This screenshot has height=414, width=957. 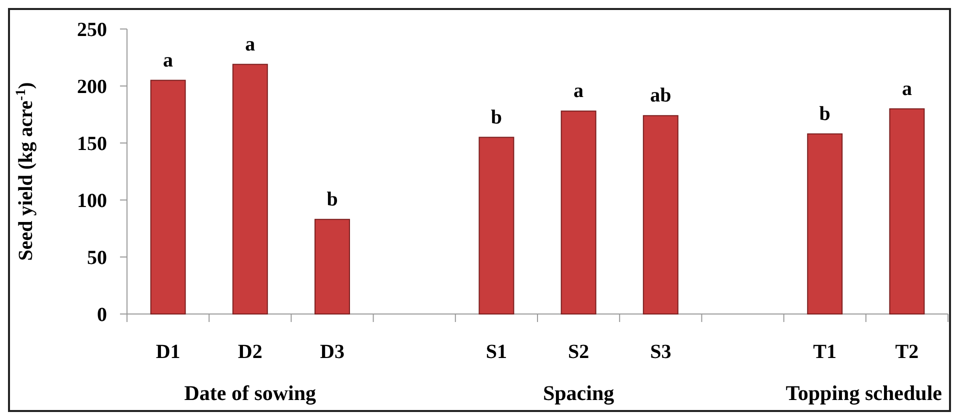 I want to click on y-tick-label: 200, so click(x=92, y=87).